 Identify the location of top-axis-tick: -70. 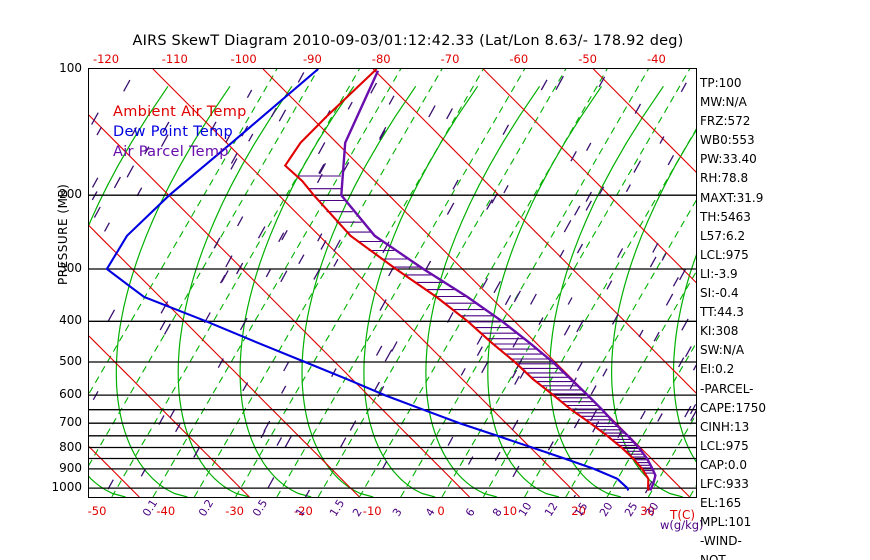
(450, 59).